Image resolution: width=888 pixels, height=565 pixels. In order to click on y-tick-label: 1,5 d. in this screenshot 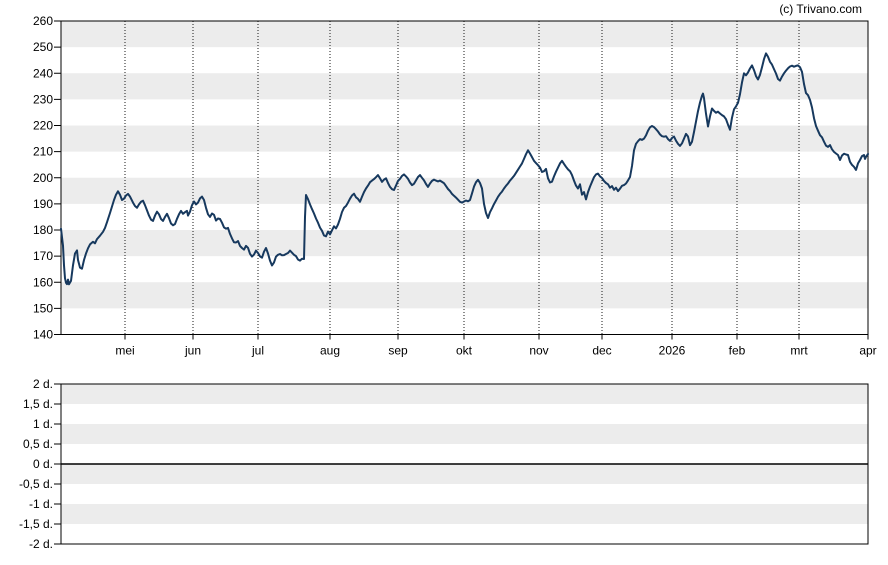, I will do `click(38, 404)`.